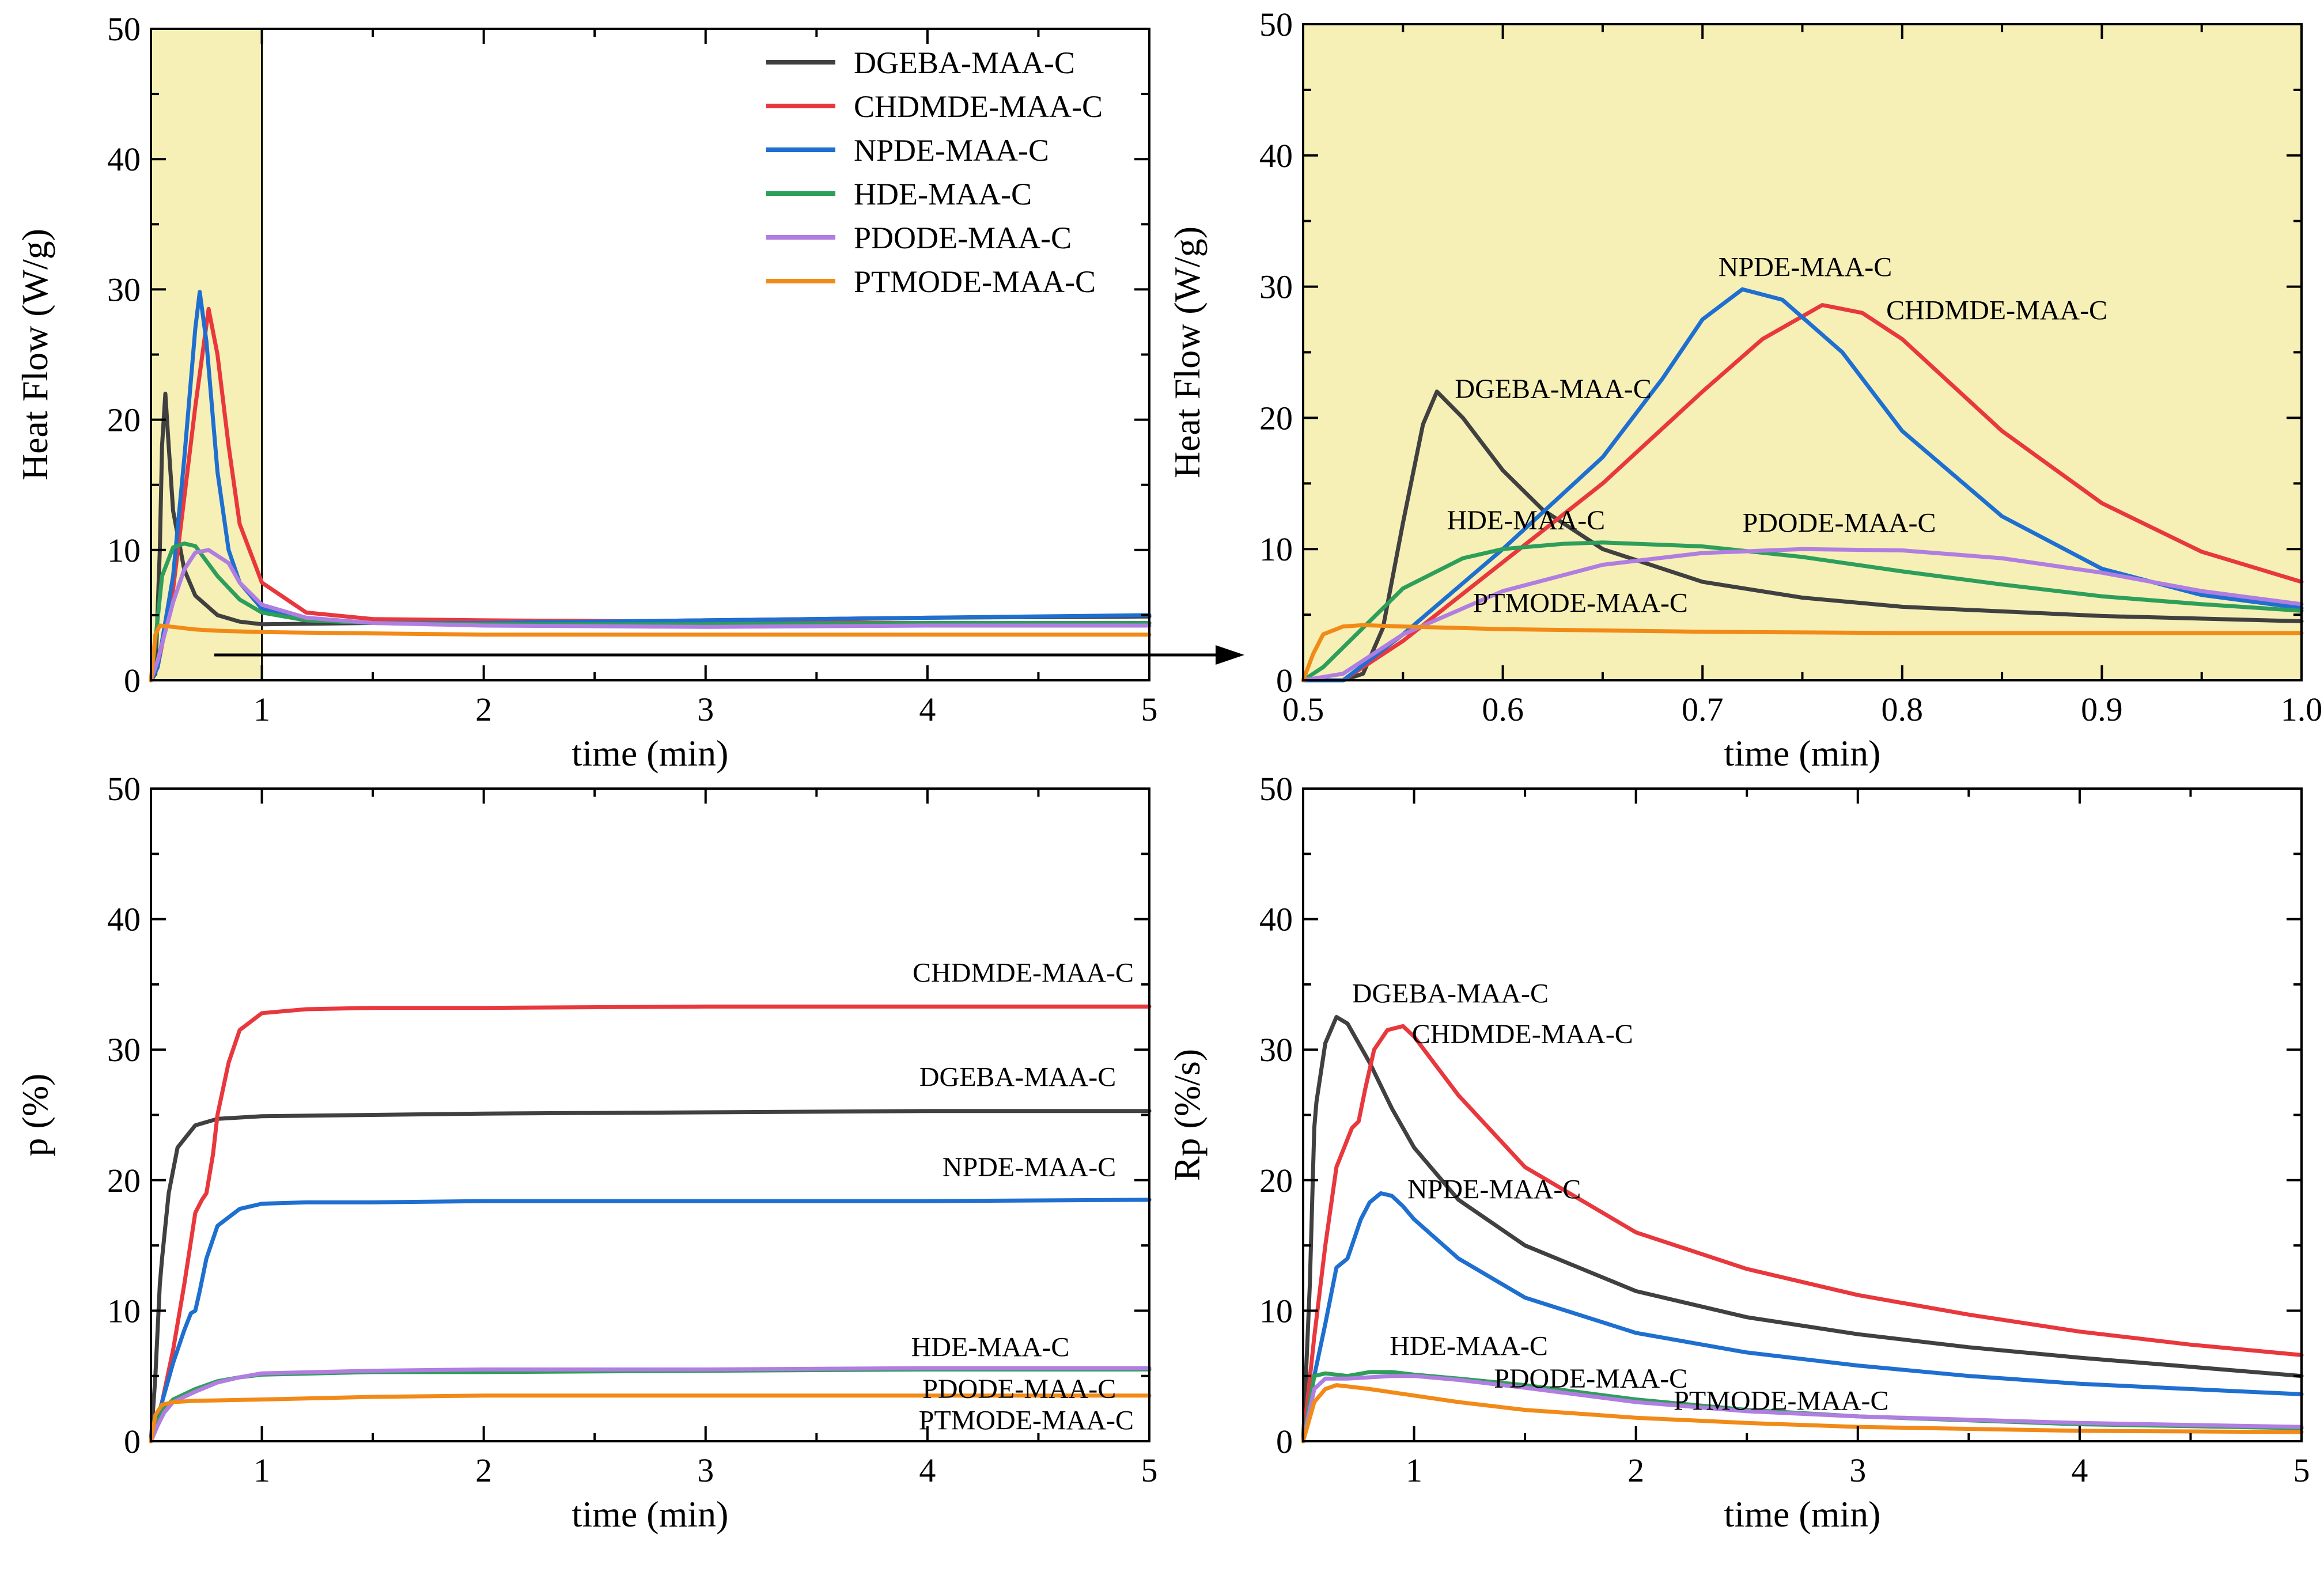 Image resolution: width=2324 pixels, height=1572 pixels. I want to click on legend-label: PDODE-MAA-C, so click(963, 238).